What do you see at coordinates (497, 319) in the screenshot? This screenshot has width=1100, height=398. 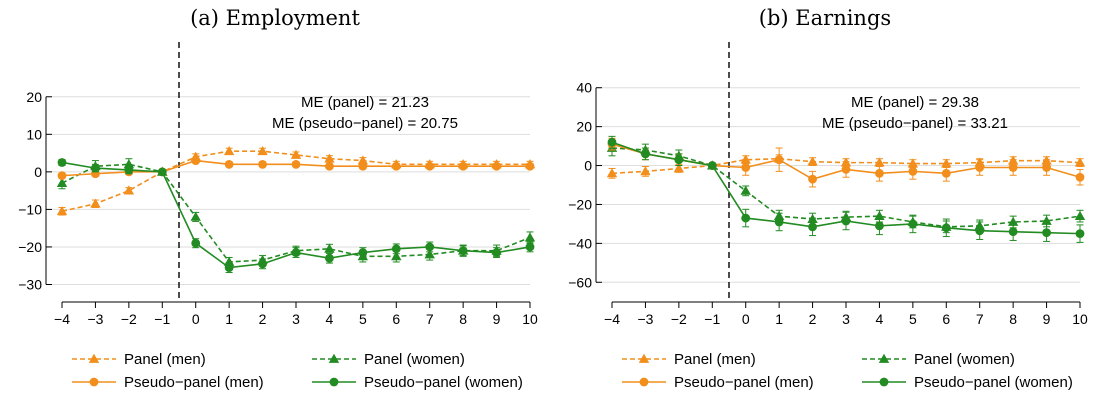 I see `x-tick-label: 9` at bounding box center [497, 319].